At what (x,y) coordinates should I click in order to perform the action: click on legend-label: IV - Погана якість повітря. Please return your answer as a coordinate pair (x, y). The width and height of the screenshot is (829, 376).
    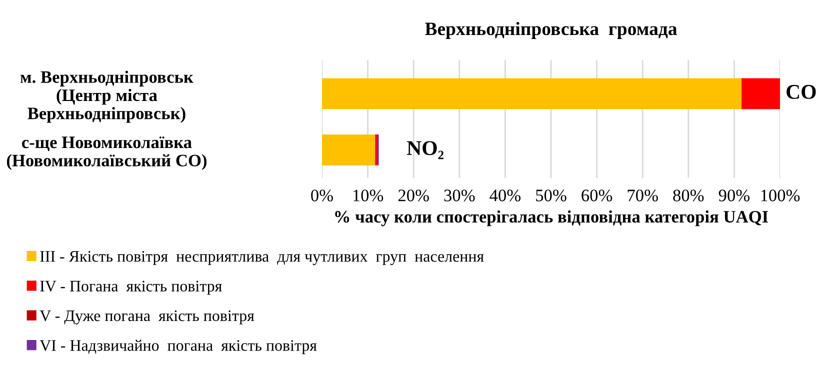
    Looking at the image, I should click on (131, 287).